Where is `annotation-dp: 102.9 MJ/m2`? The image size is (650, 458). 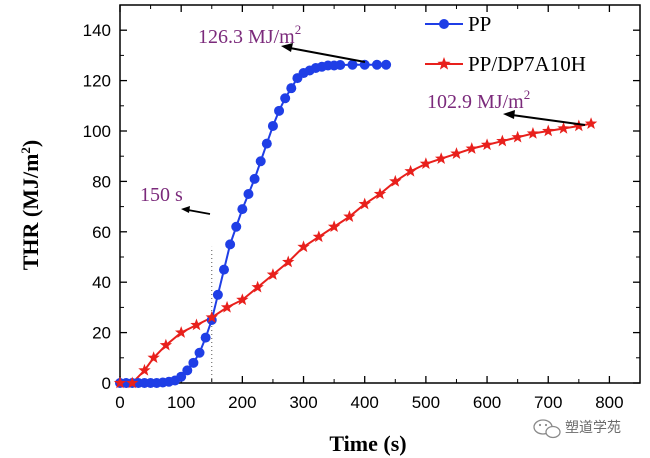 annotation-dp: 102.9 MJ/m2 is located at coordinates (506, 106).